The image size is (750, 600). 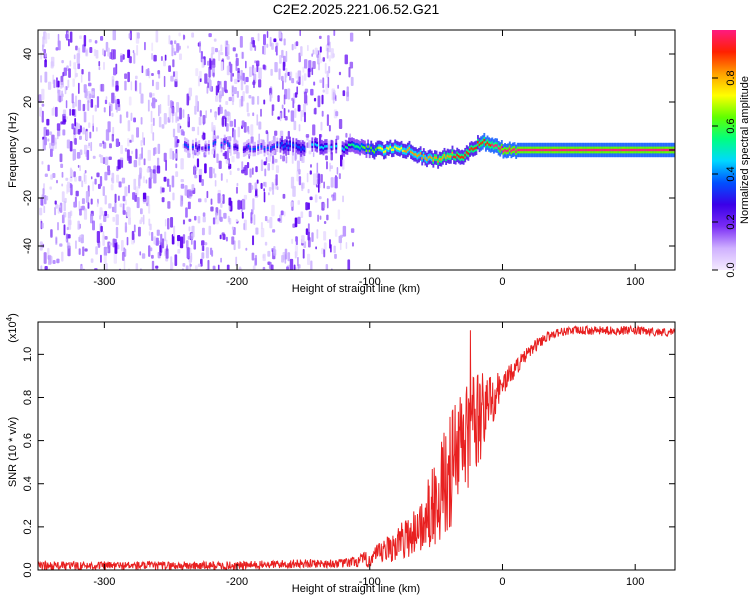 What do you see at coordinates (12, 328) in the screenshot?
I see `snr-scale-label: (x104)` at bounding box center [12, 328].